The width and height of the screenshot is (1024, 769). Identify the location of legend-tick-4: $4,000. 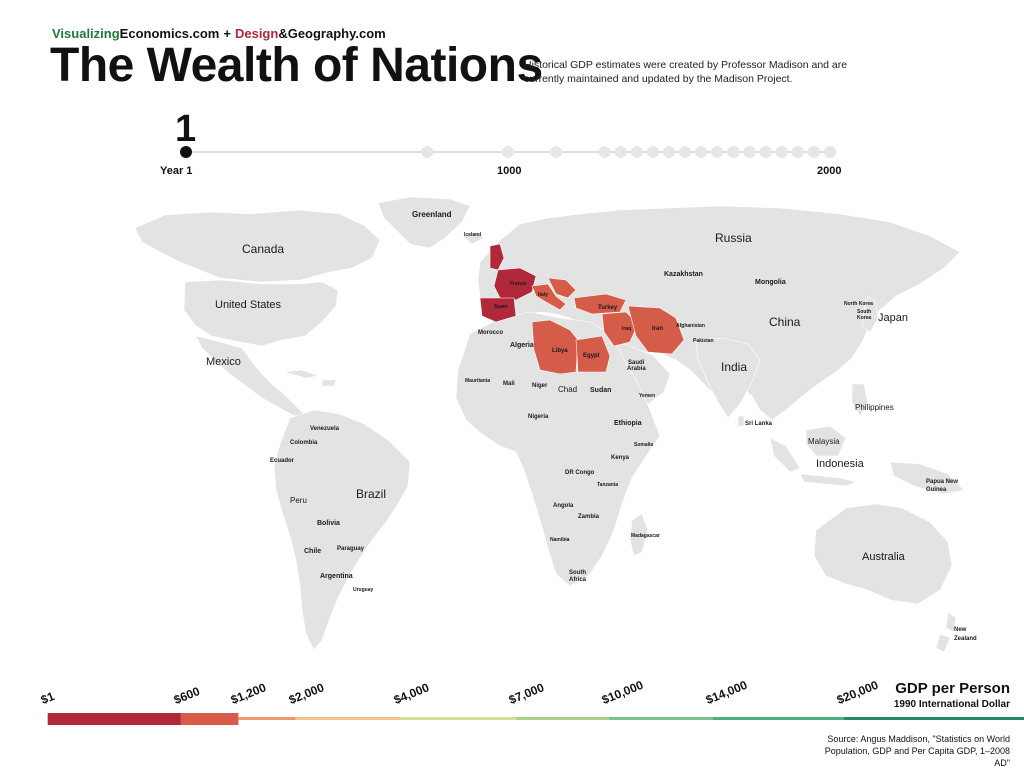
(411, 693).